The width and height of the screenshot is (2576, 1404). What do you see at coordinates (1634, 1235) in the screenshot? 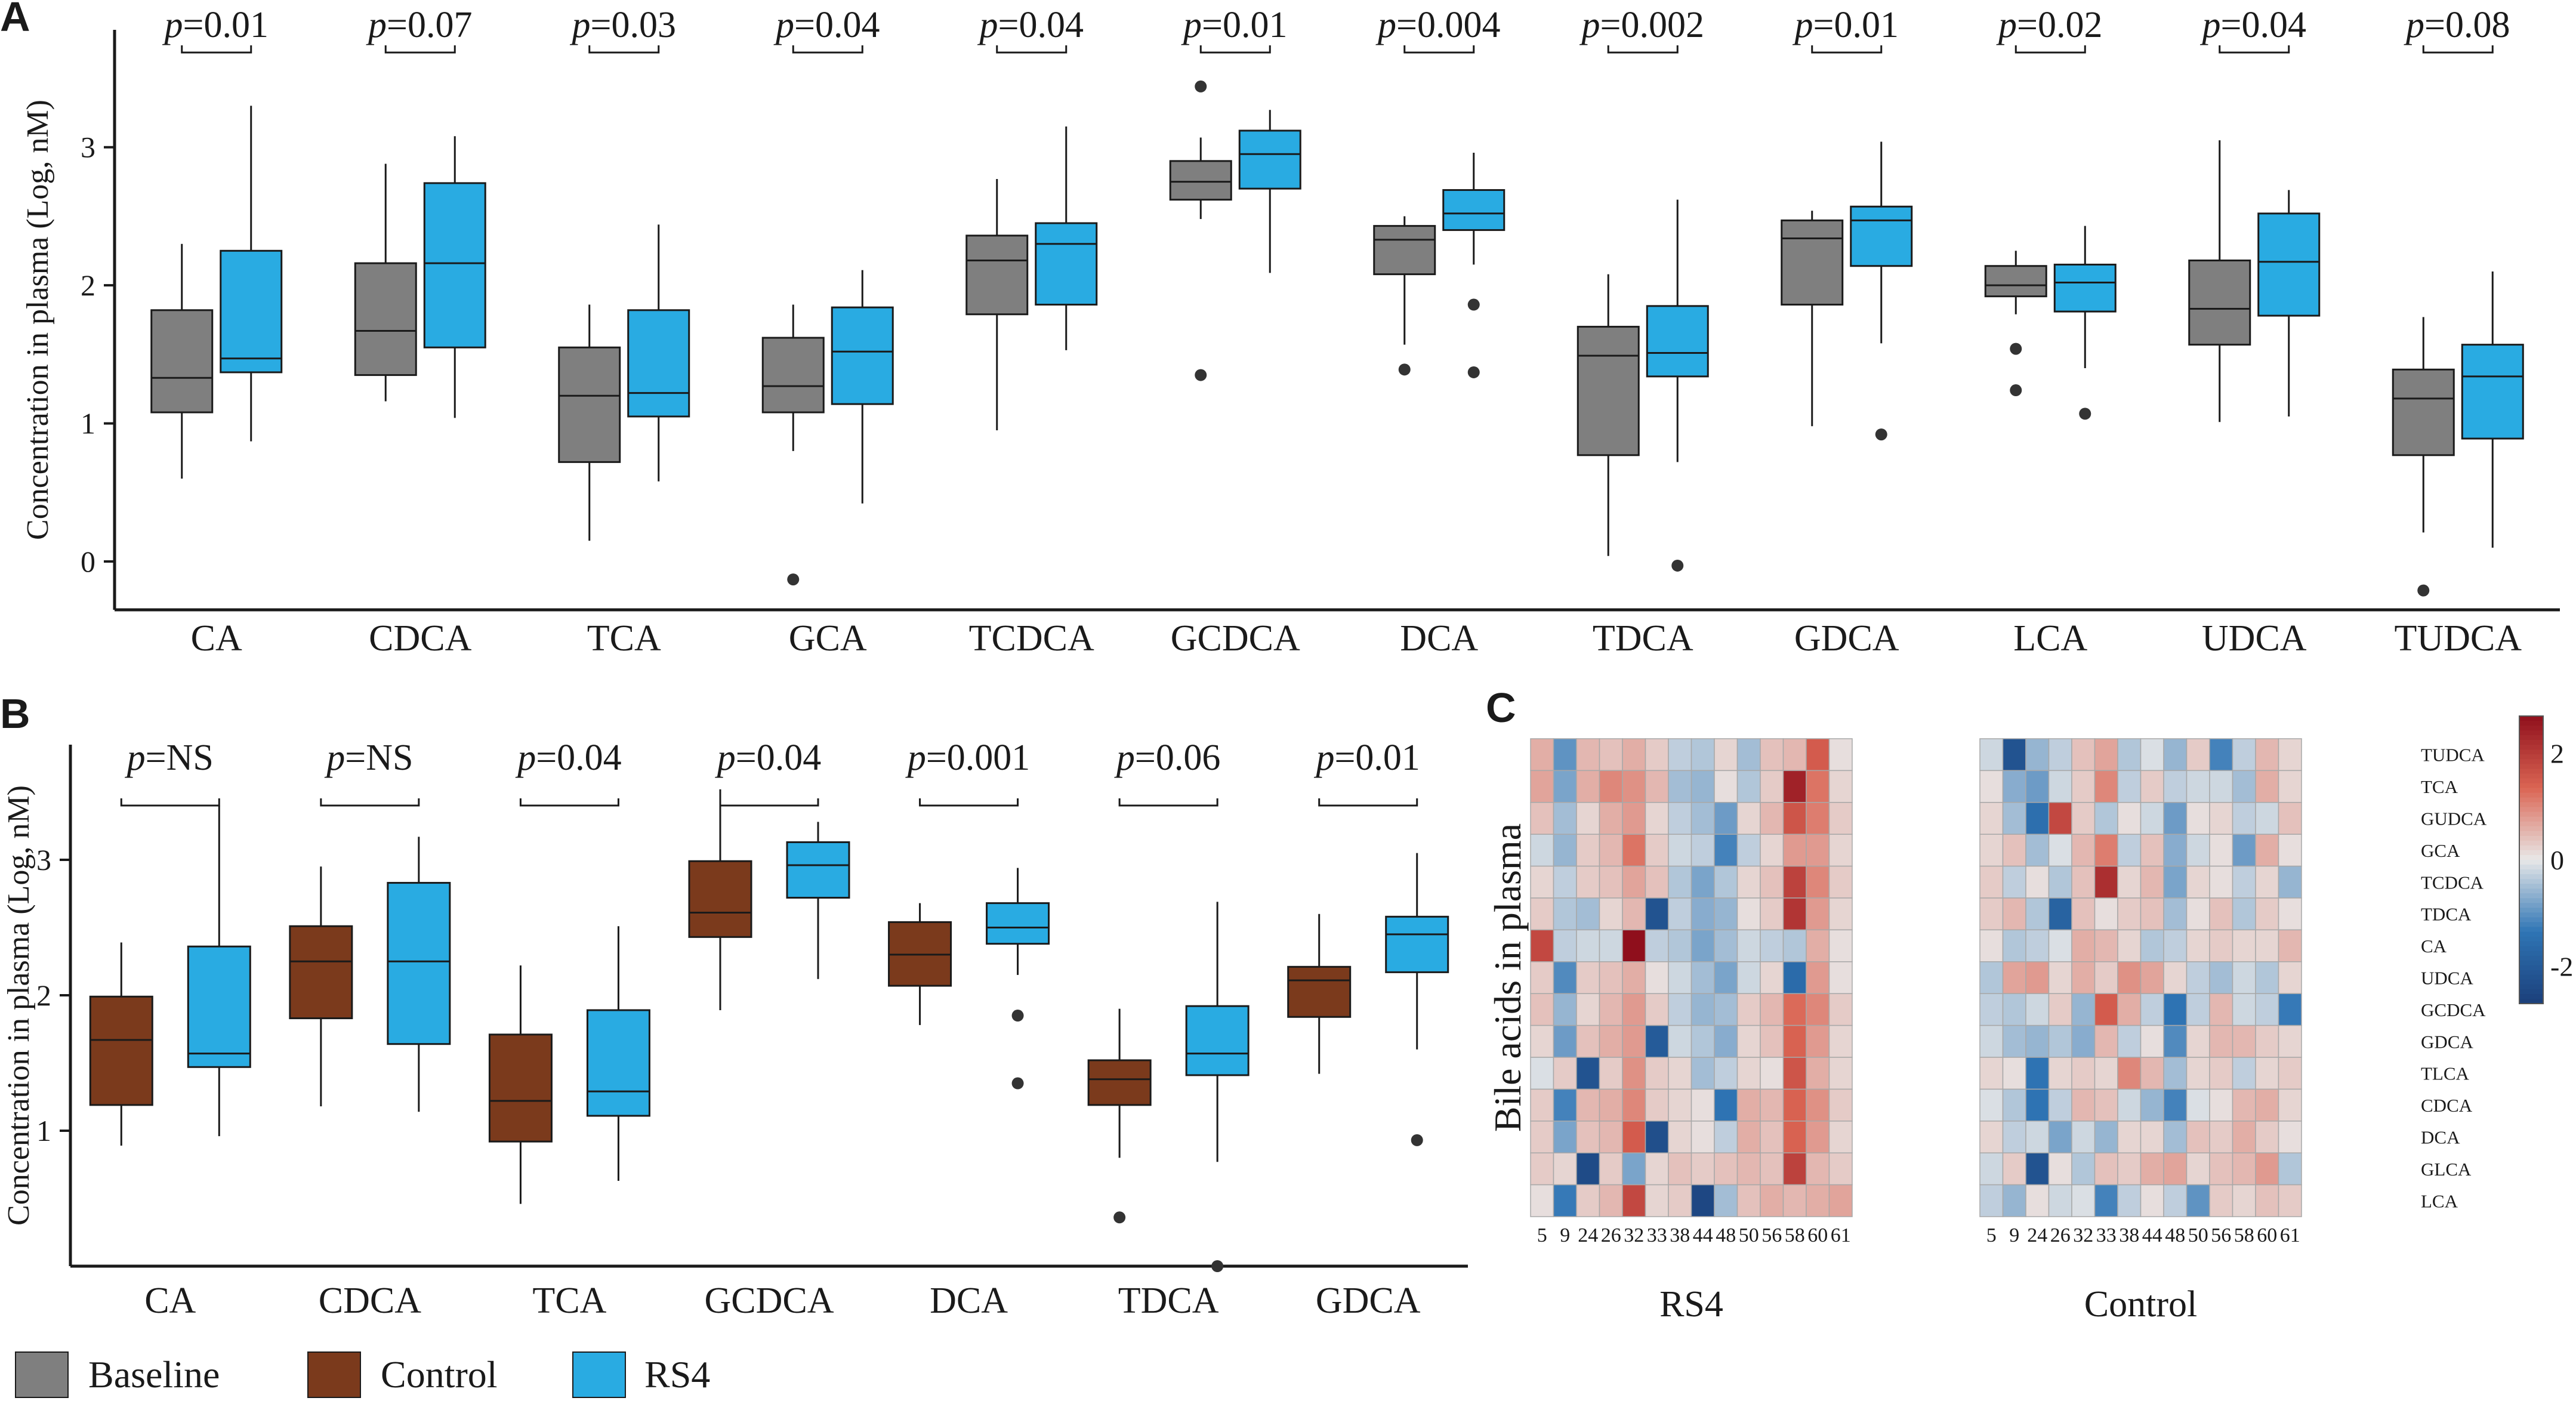
I see `heatmap-col-label-rs4-32: 32` at bounding box center [1634, 1235].